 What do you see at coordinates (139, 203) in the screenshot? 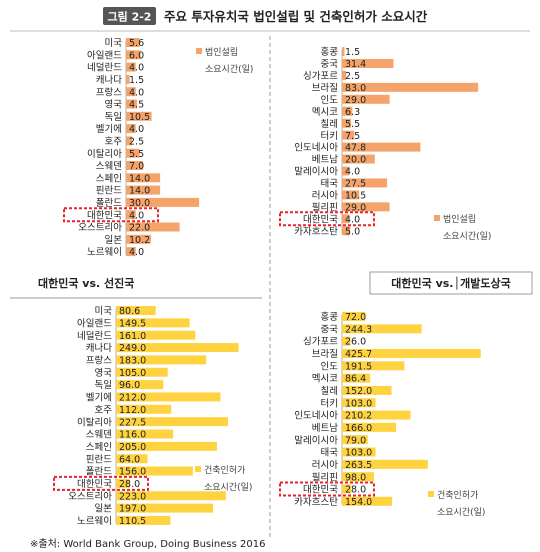
I see `data-label: 30.0` at bounding box center [139, 203].